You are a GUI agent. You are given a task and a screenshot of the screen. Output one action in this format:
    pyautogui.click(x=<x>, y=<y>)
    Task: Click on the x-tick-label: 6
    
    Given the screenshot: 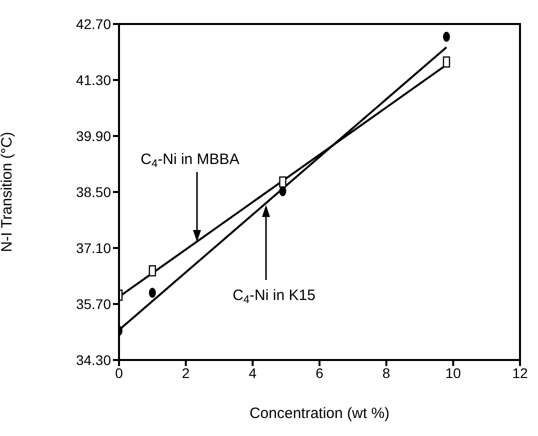 What is the action you would take?
    pyautogui.click(x=320, y=372)
    